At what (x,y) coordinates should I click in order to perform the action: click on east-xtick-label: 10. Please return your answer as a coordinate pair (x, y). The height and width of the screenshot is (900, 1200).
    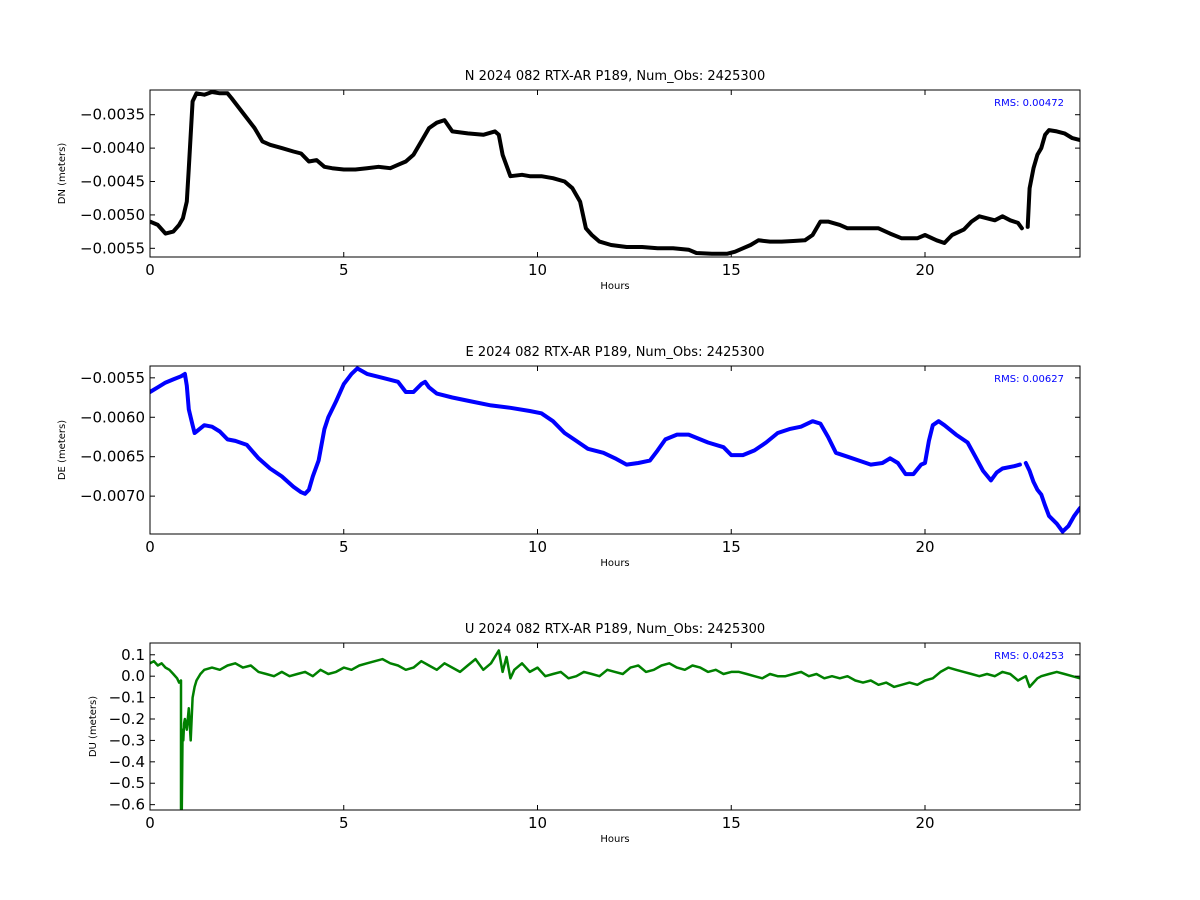
    Looking at the image, I should click on (537, 547).